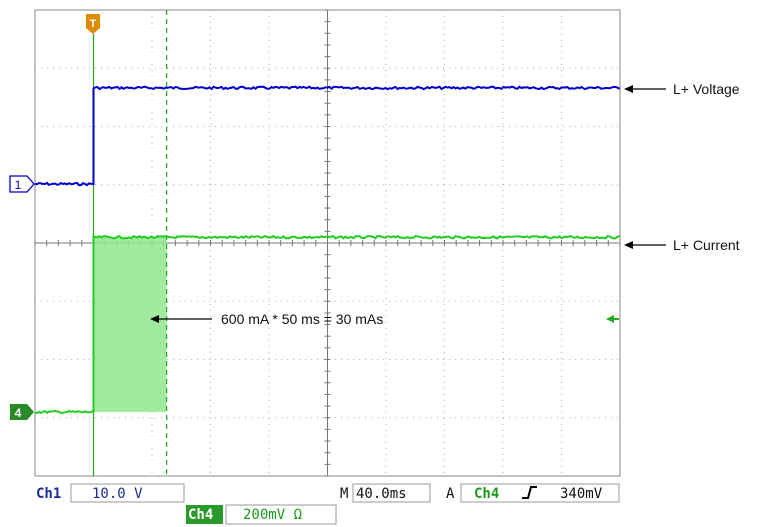 The height and width of the screenshot is (527, 765). I want to click on ch4-label-box, so click(204, 514).